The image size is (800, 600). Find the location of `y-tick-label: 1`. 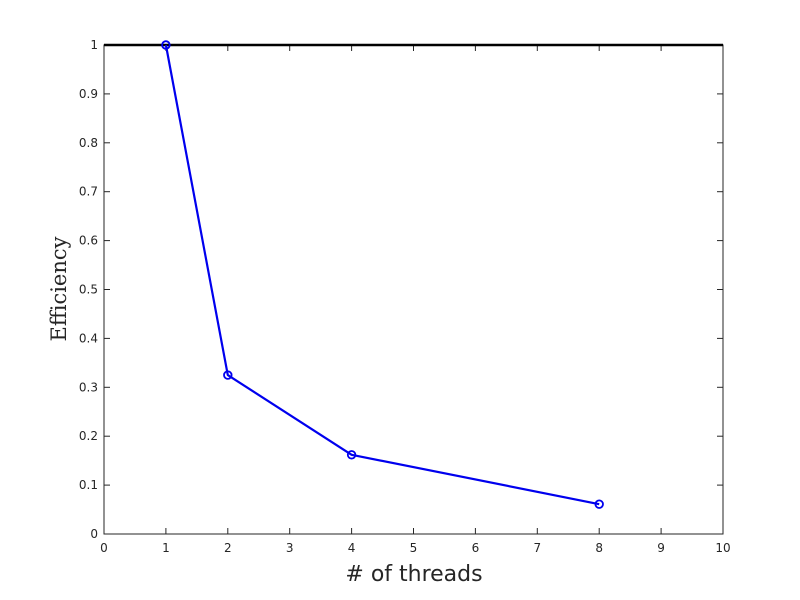

y-tick-label: 1 is located at coordinates (94, 45).